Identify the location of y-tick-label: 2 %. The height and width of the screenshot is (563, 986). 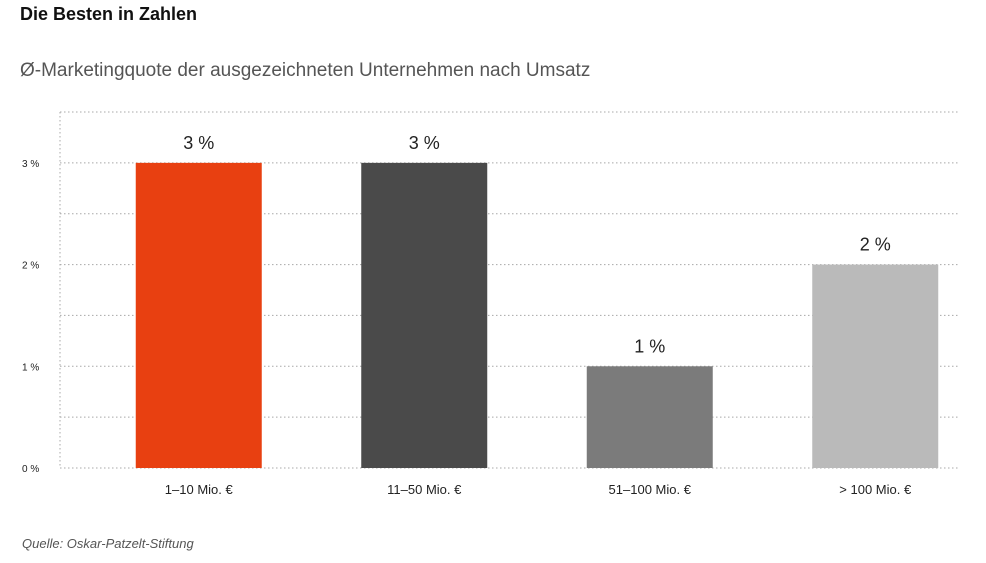
(30, 266).